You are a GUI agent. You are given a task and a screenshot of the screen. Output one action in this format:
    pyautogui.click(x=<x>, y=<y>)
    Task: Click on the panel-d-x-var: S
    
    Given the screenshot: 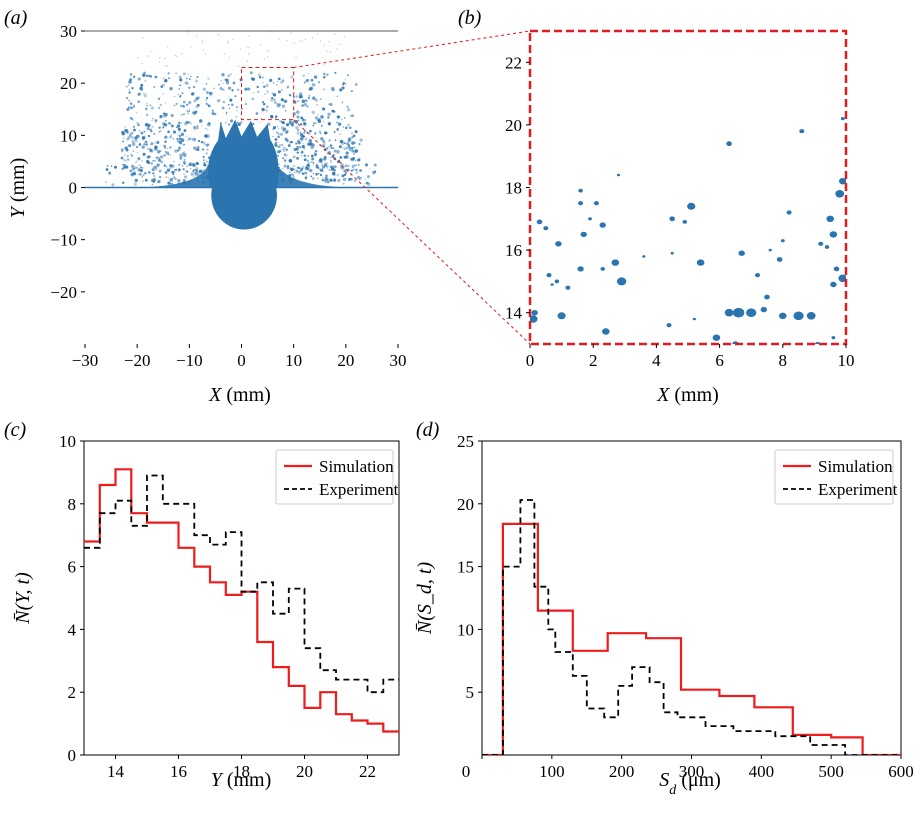 What is the action you would take?
    pyautogui.click(x=664, y=780)
    